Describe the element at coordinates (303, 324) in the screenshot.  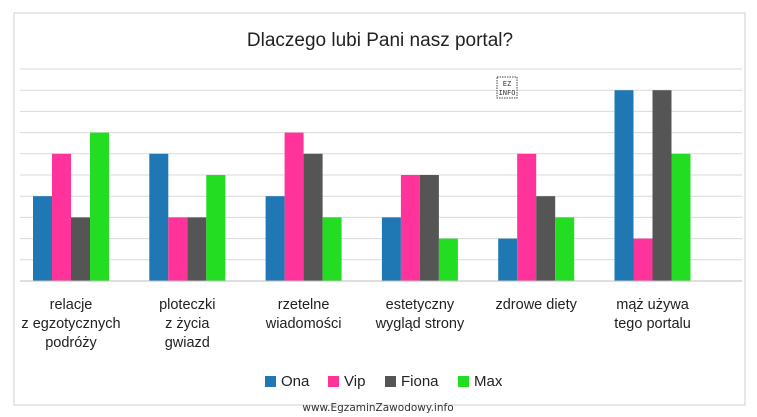
I see `category-label-line: wiadomości` at that location.